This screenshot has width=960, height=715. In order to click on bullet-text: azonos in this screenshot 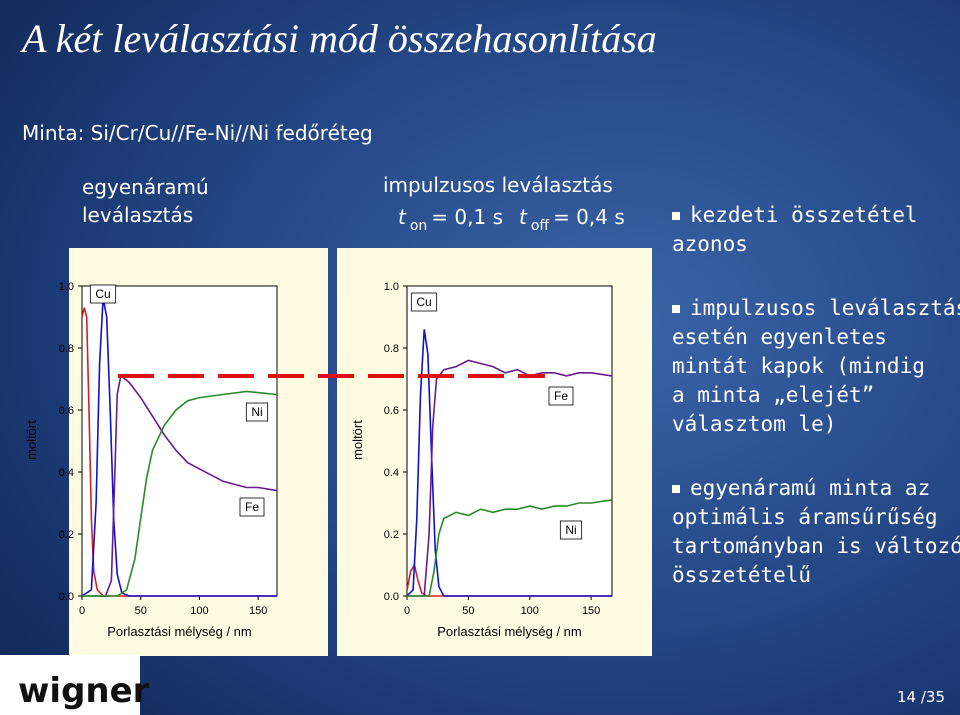, I will do `click(710, 244)`.